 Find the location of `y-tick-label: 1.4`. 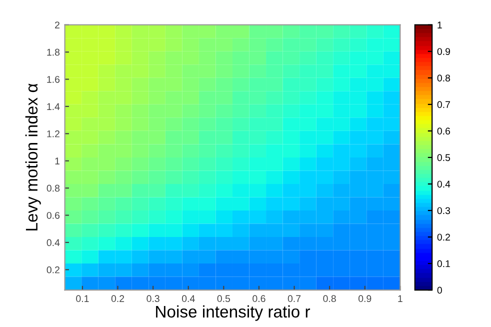

y-tick-label: 1.4 is located at coordinates (53, 106).